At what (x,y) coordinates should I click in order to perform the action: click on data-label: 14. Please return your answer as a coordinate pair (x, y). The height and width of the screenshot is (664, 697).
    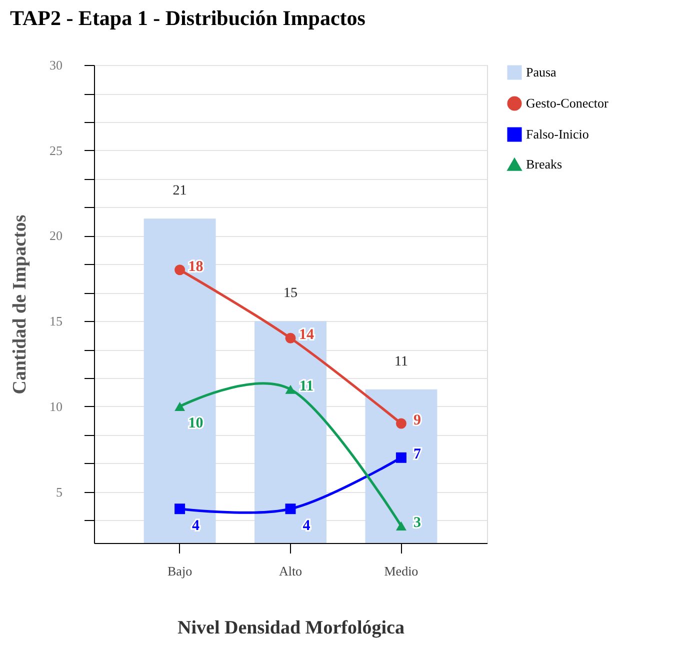
    Looking at the image, I should click on (306, 335).